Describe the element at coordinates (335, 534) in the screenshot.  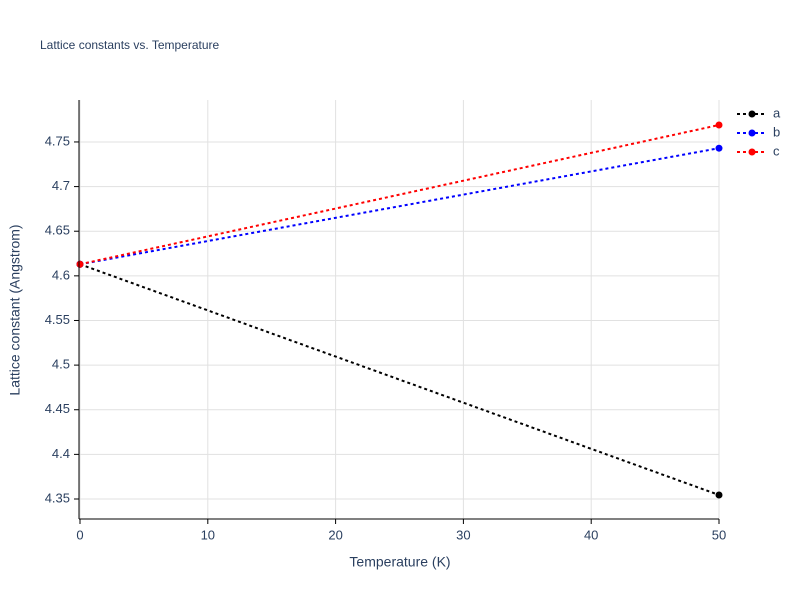
I see `x-tick-label: 20` at that location.